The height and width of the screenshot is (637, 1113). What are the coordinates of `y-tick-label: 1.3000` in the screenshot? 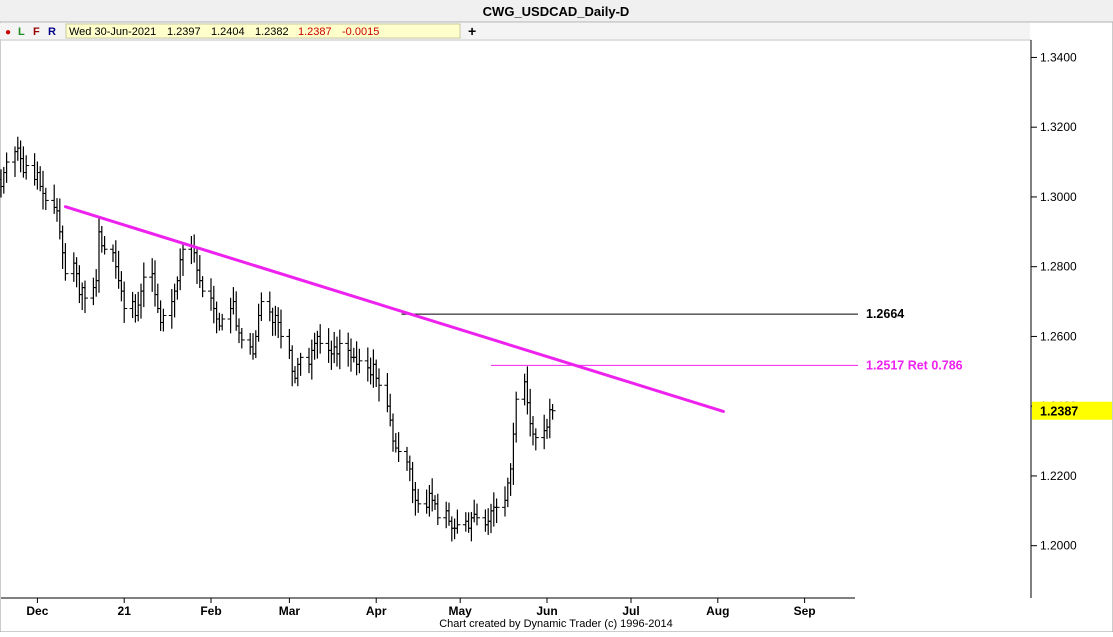 It's located at (1058, 197).